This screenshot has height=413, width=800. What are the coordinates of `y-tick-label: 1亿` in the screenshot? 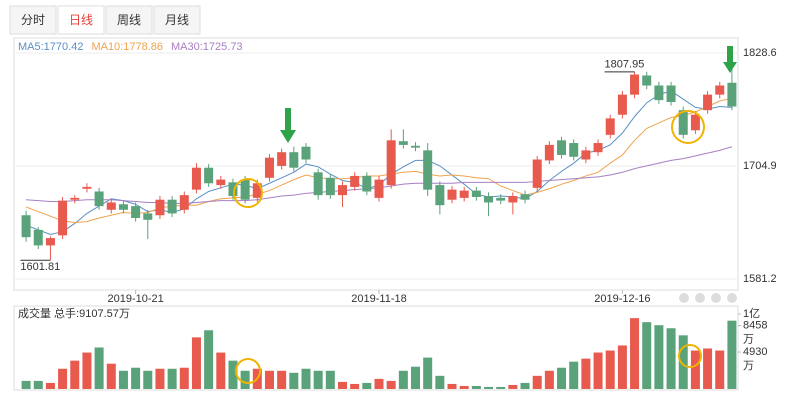 It's located at (751, 313).